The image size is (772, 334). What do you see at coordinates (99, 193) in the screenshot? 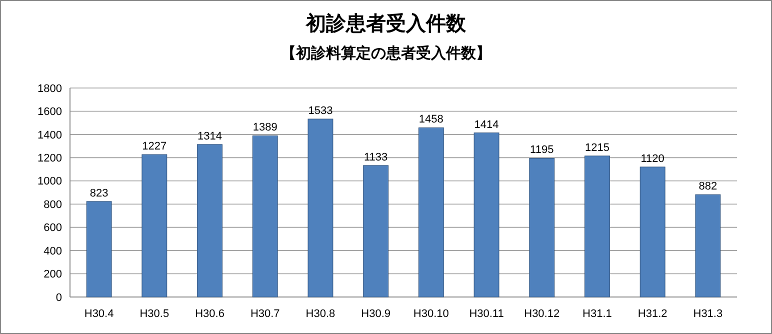
I see `data-label: 823` at bounding box center [99, 193].